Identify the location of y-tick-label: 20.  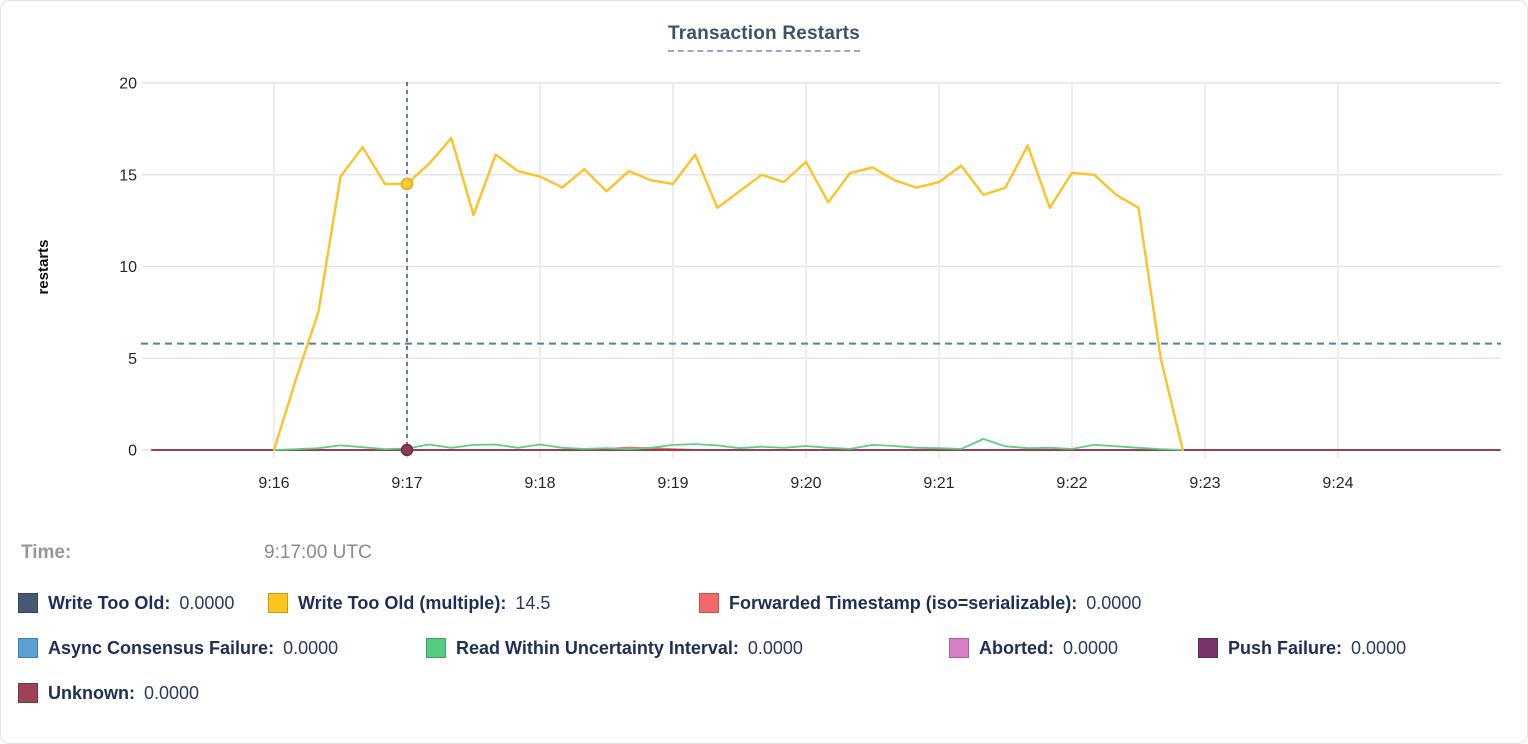
(128, 84).